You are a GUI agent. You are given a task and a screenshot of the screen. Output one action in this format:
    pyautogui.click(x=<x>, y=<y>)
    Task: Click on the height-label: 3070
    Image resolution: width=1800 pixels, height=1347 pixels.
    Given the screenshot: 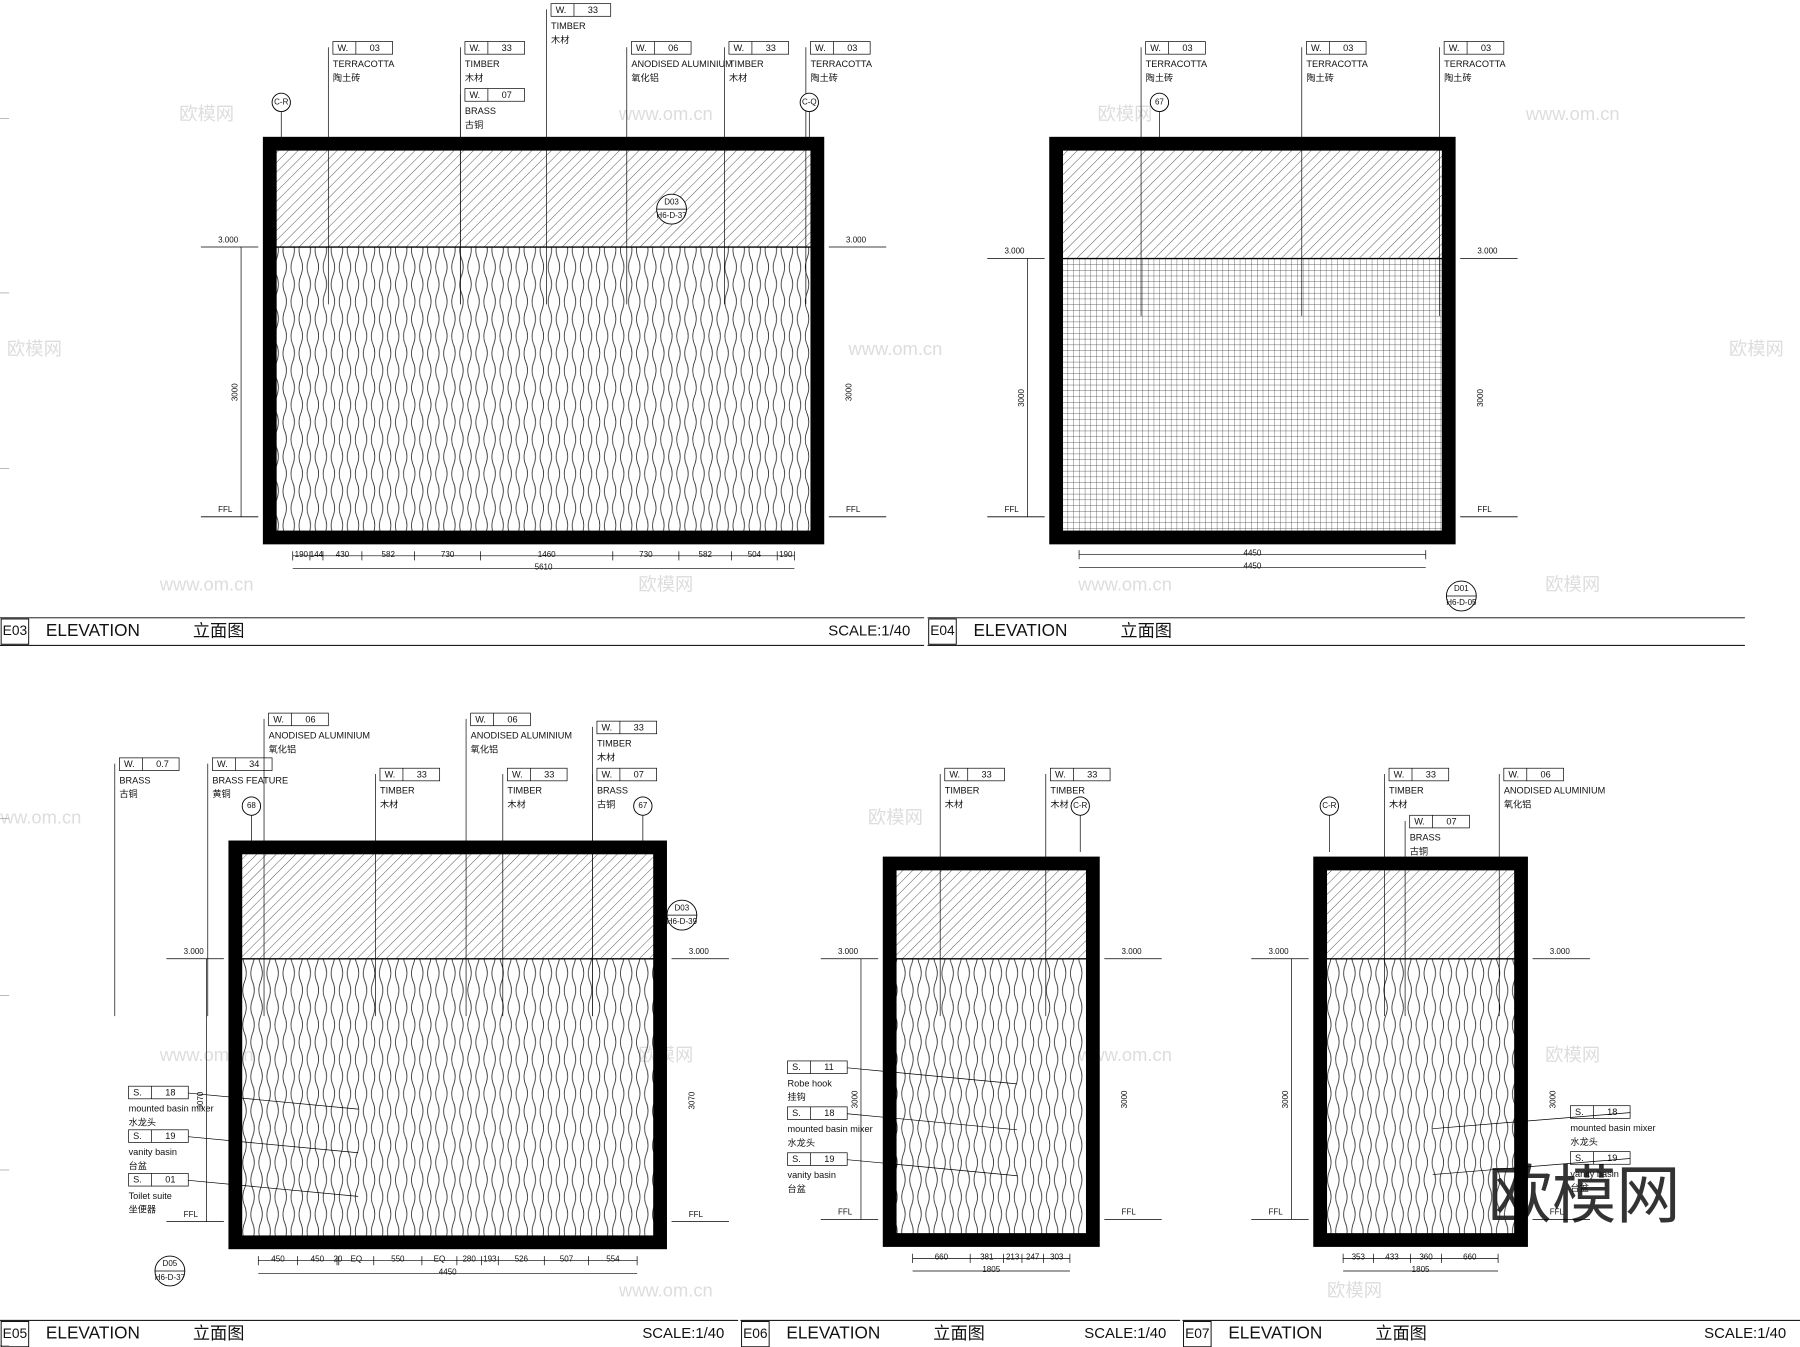 What is the action you would take?
    pyautogui.click(x=691, y=1100)
    